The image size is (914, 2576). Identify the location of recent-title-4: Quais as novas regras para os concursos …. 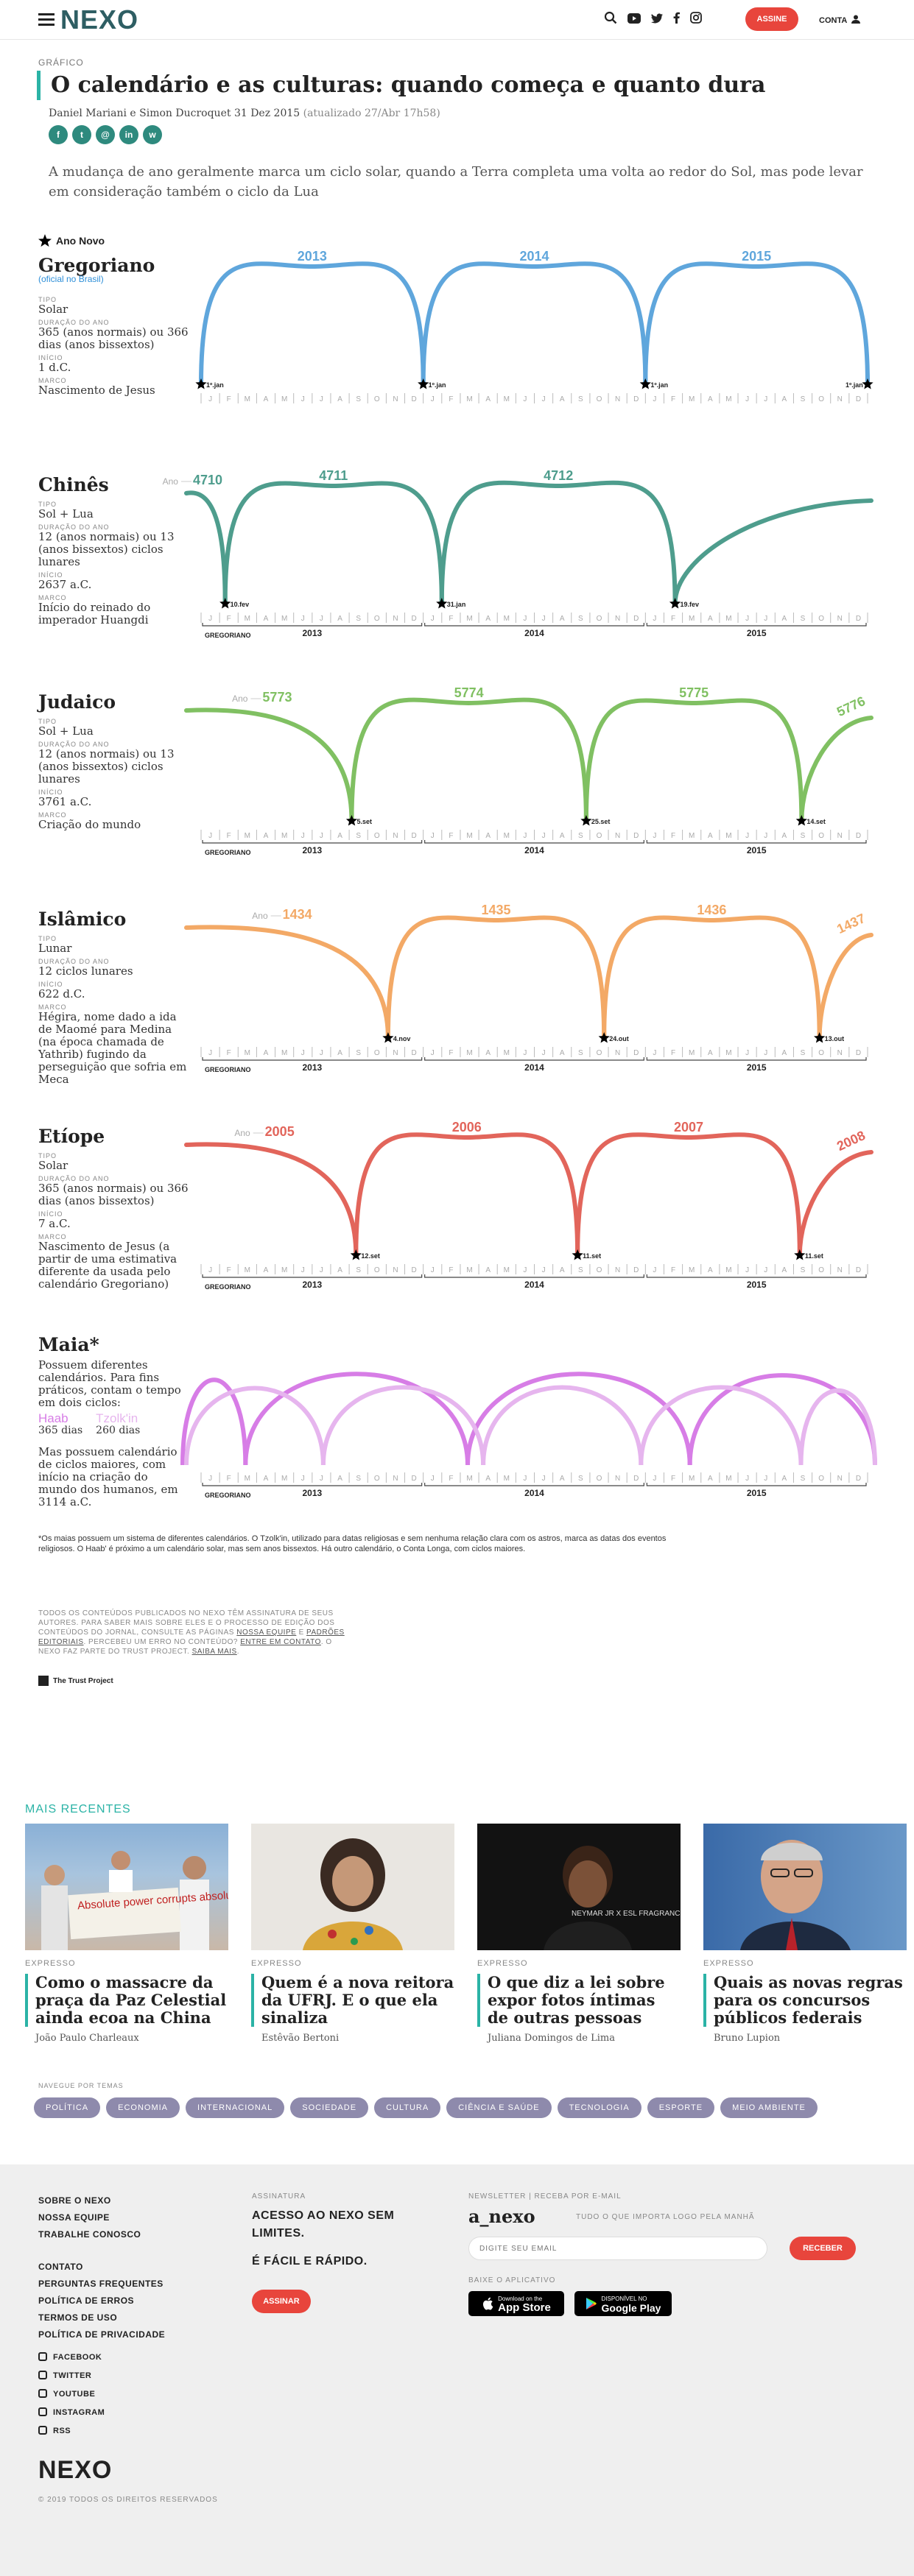
(805, 2000).